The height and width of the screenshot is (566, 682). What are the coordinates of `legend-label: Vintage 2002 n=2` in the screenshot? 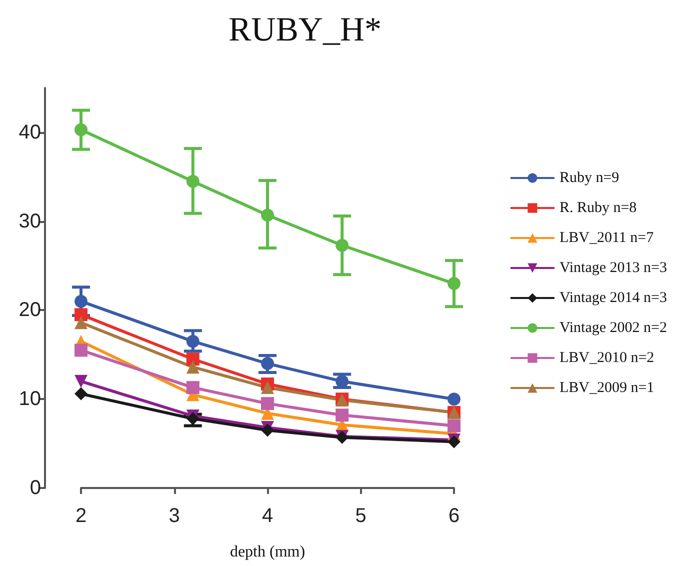 It's located at (613, 328).